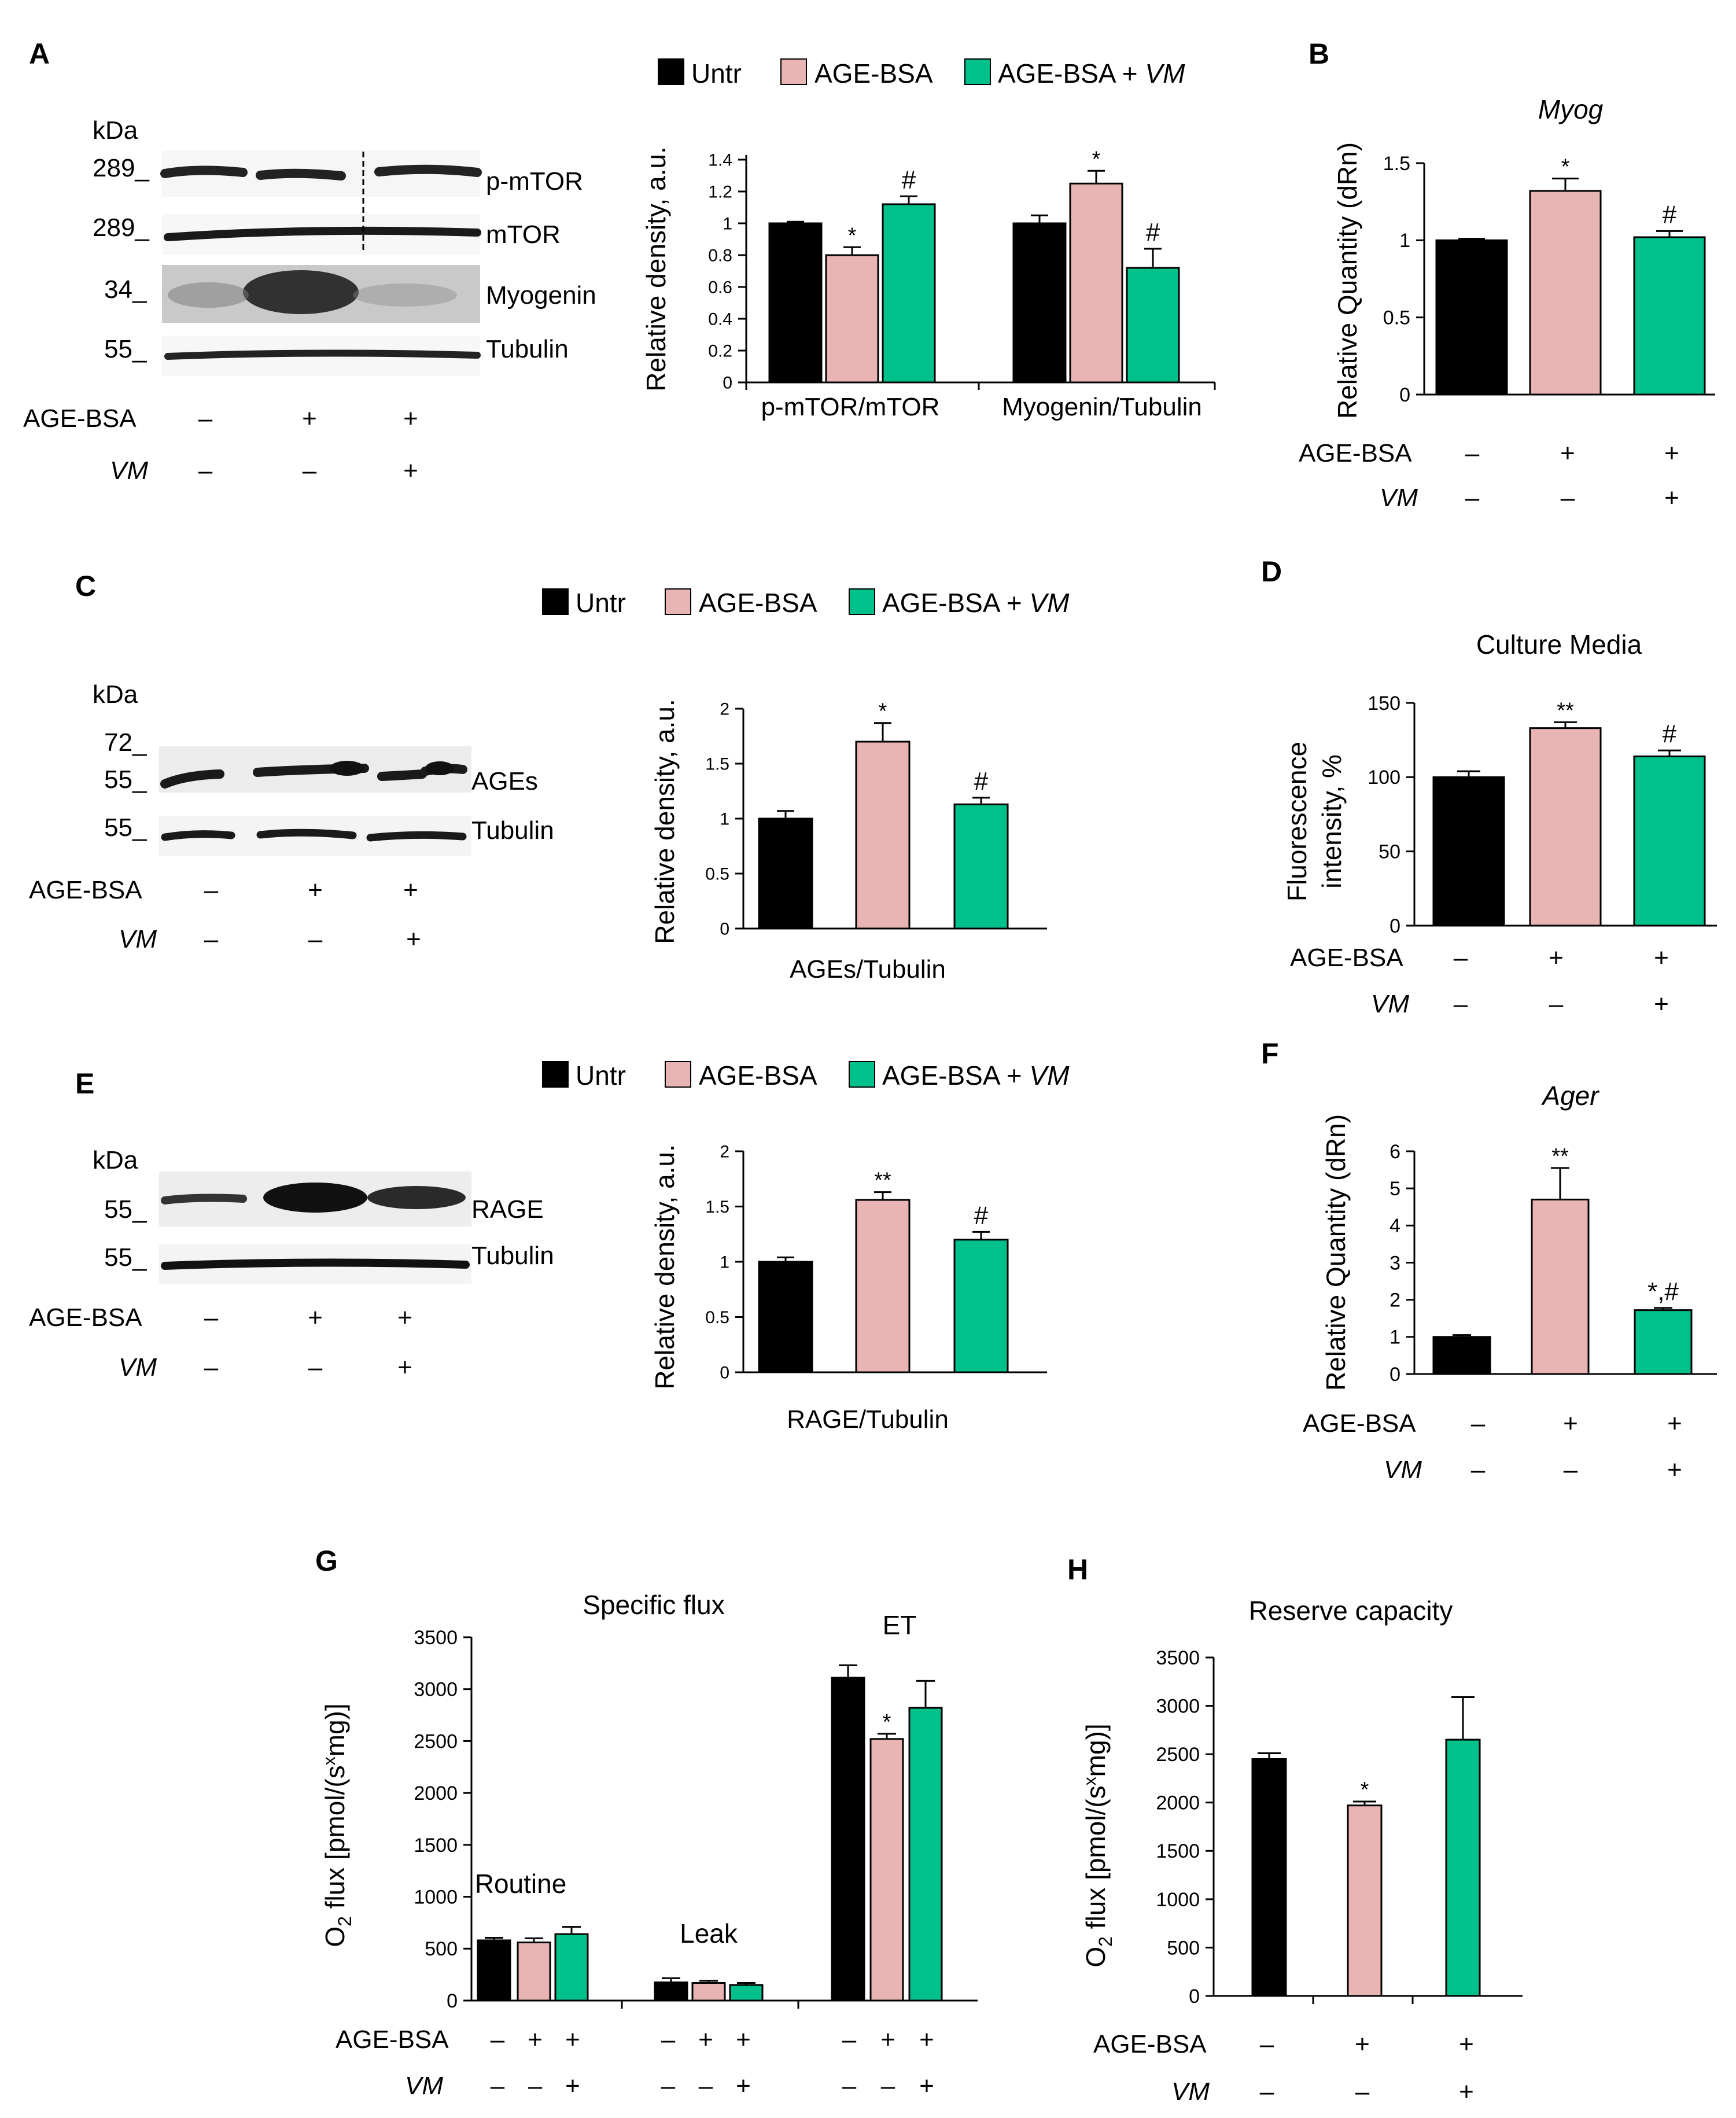  Describe the element at coordinates (1096, 159) in the screenshot. I see `significance-mark: *` at that location.